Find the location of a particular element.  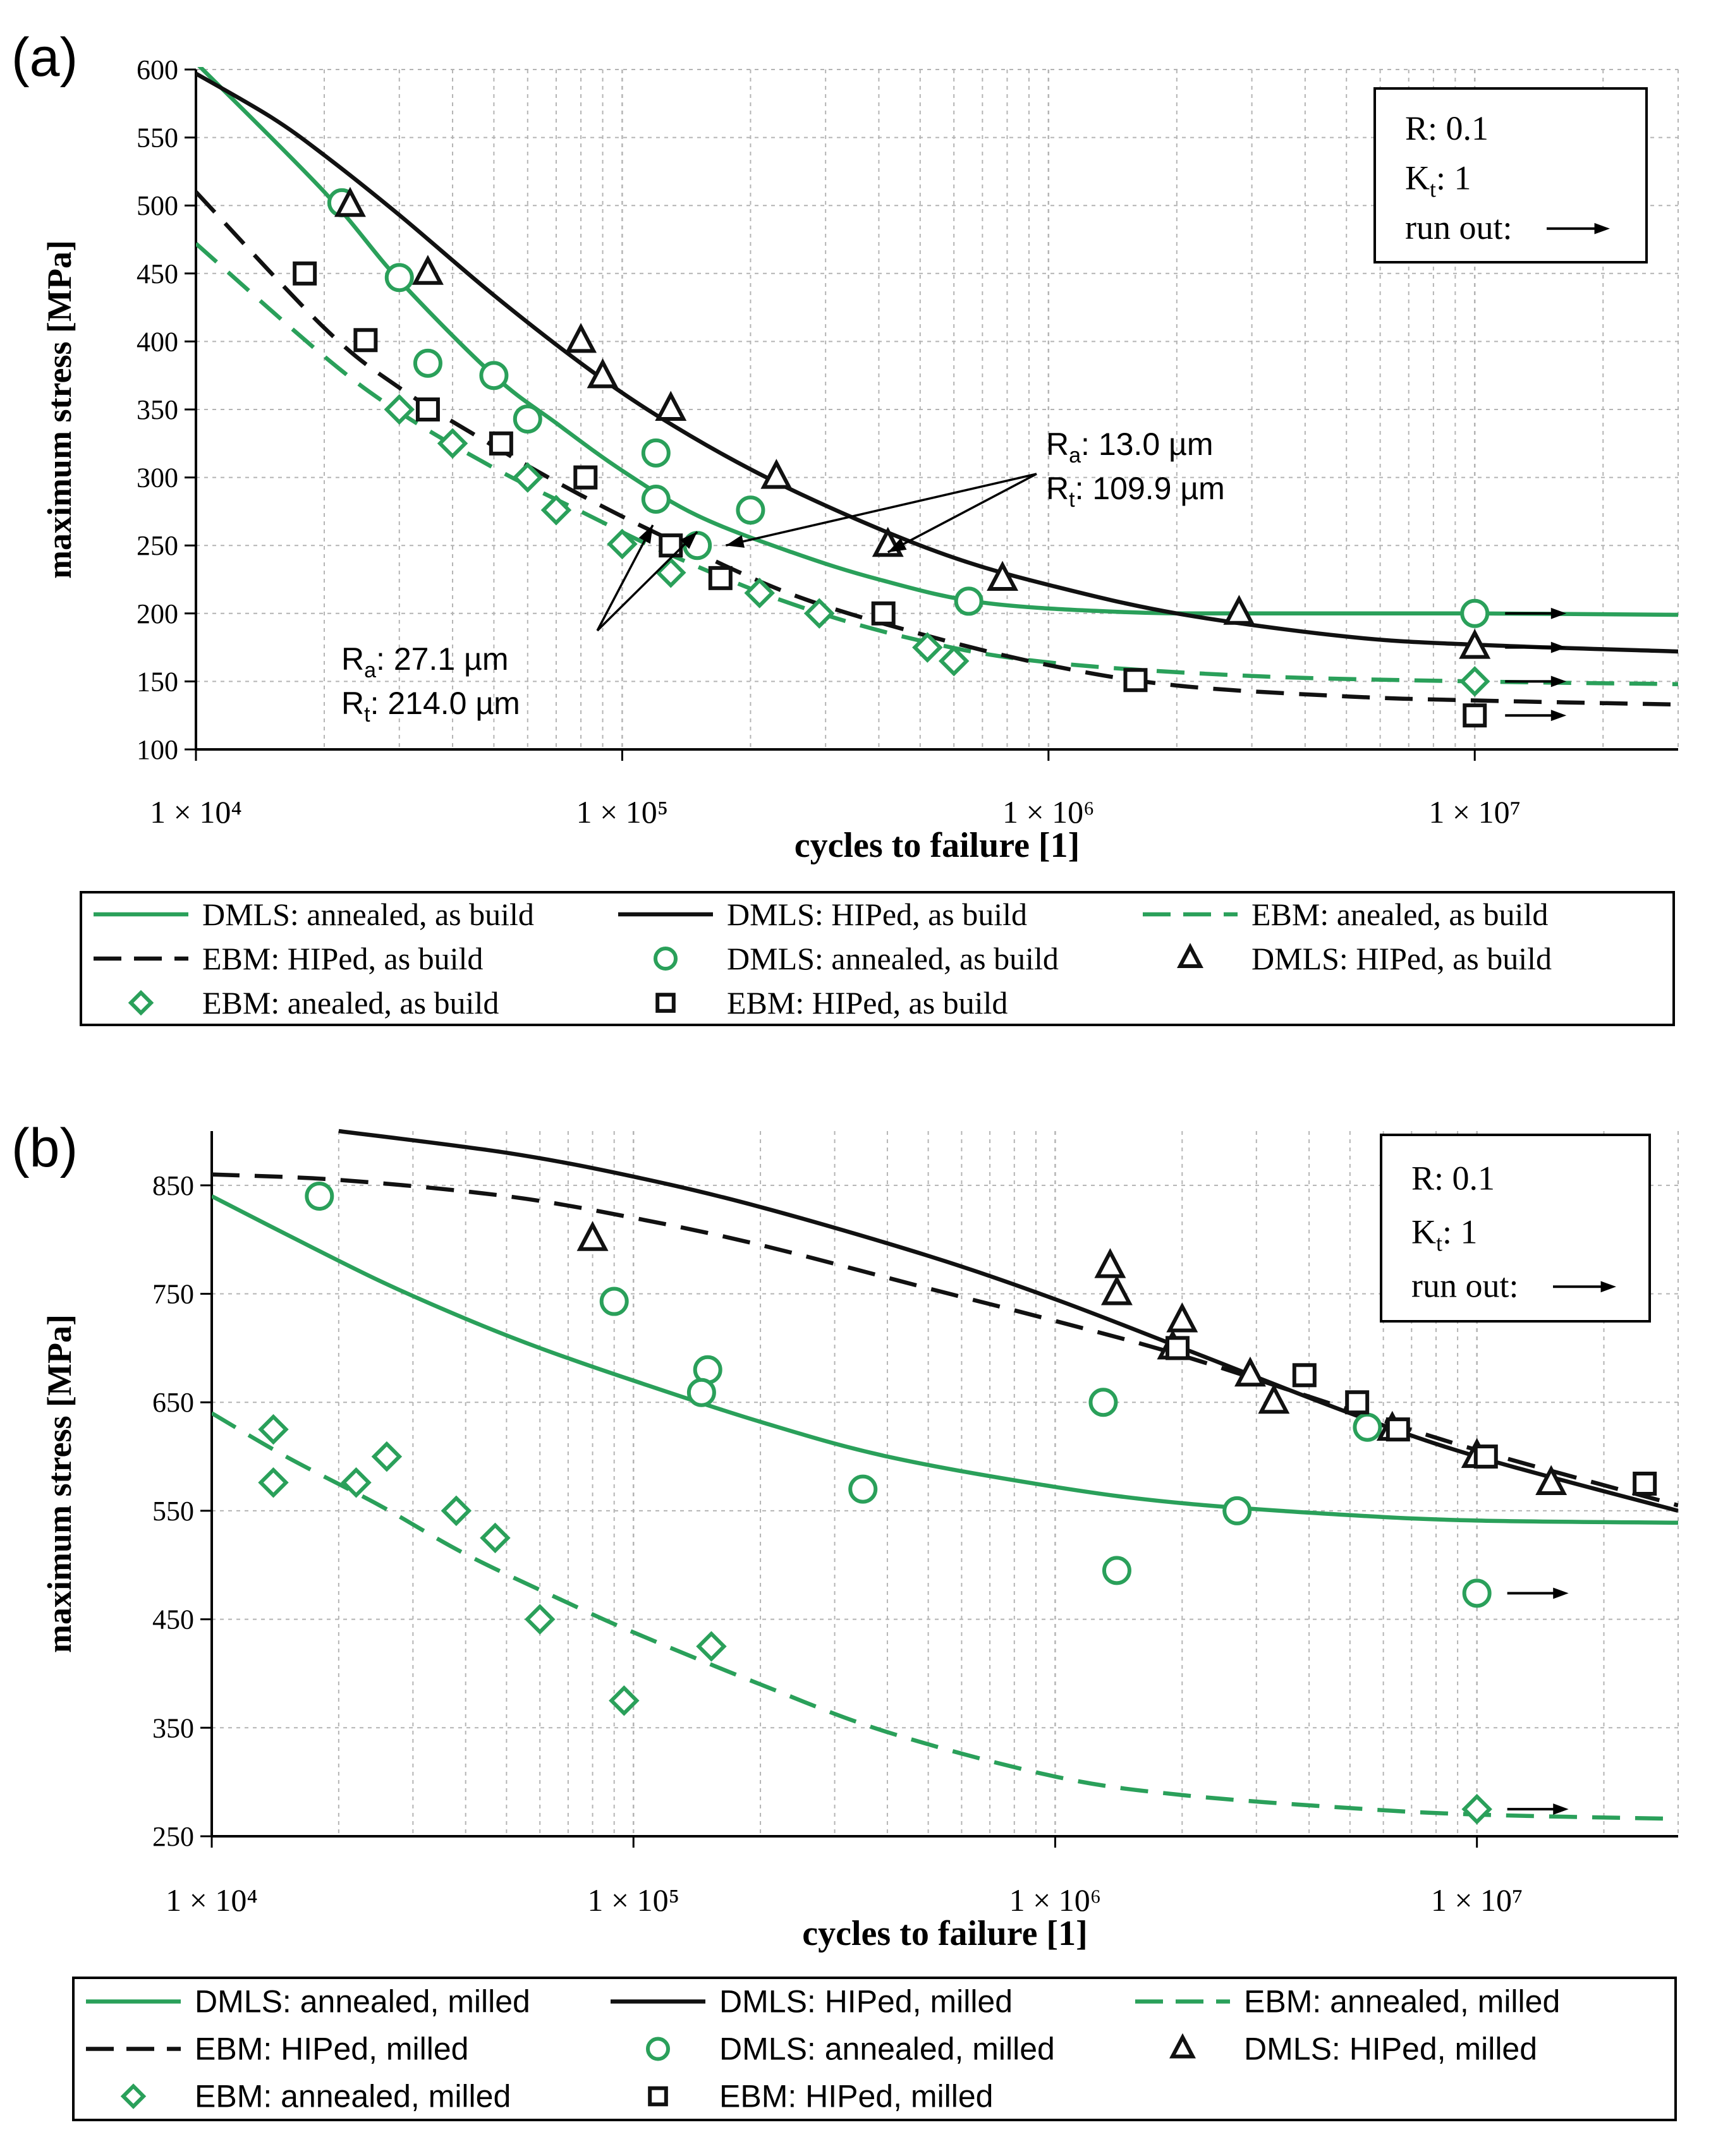

legend-item: EBM: HIPed, milled is located at coordinates (277, 2049).